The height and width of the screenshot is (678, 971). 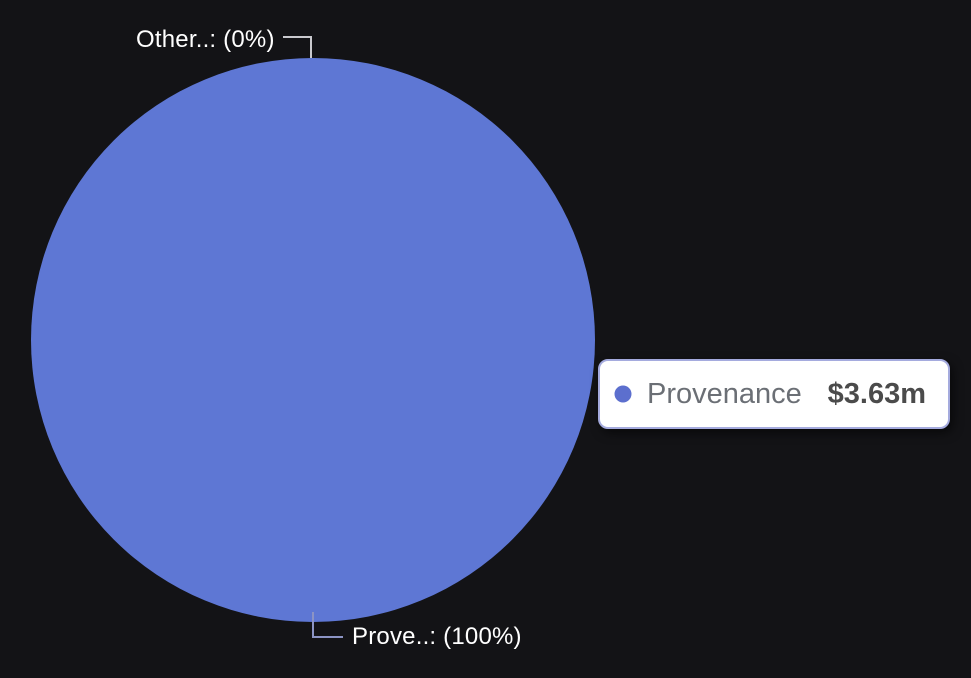 What do you see at coordinates (623, 394) in the screenshot?
I see `legend-marker-icon` at bounding box center [623, 394].